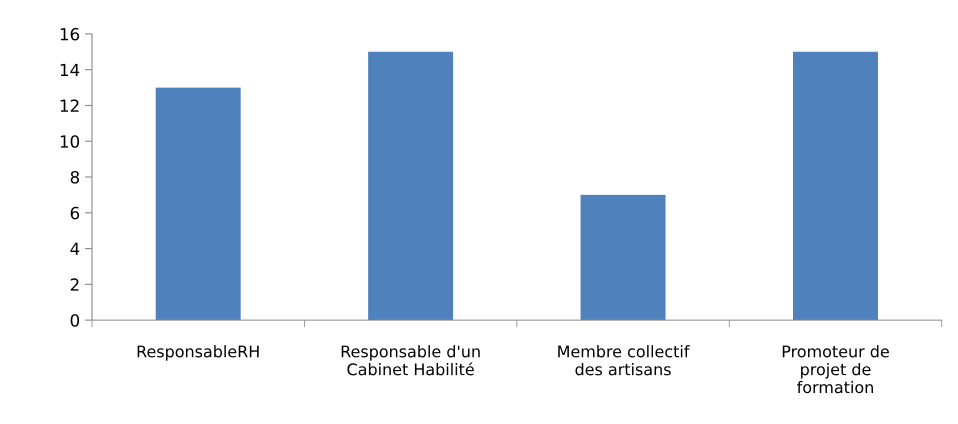  I want to click on y-tick-label: 10, so click(70, 141).